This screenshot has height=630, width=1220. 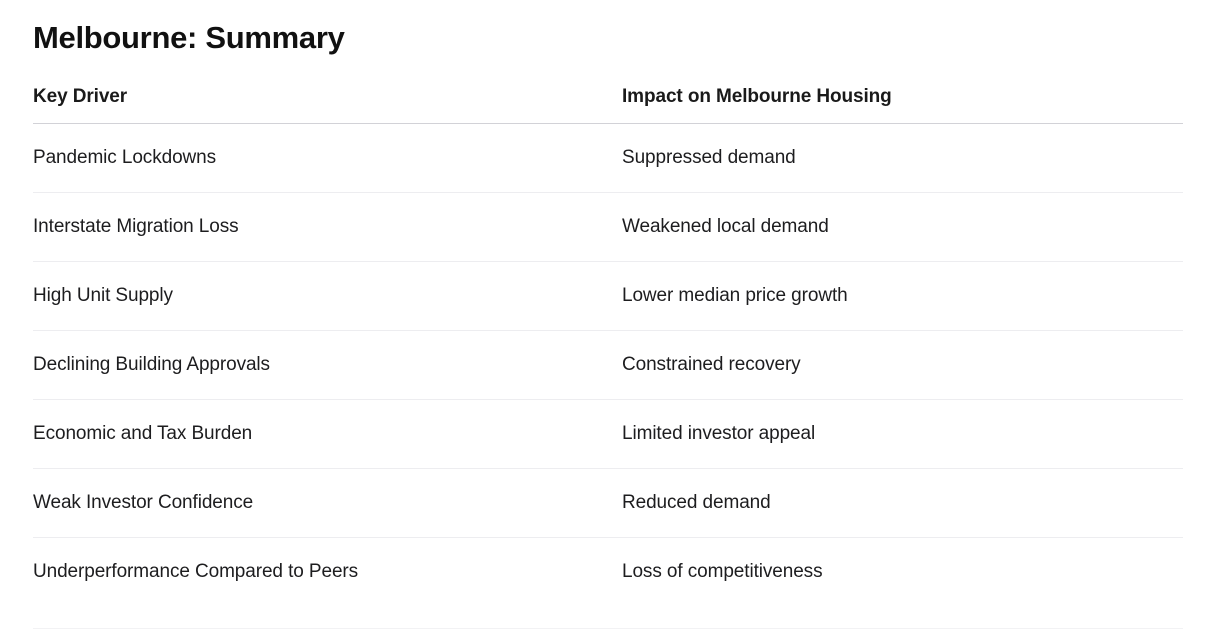 What do you see at coordinates (327, 227) in the screenshot?
I see `key-driver-cell: Interstate Migration Loss` at bounding box center [327, 227].